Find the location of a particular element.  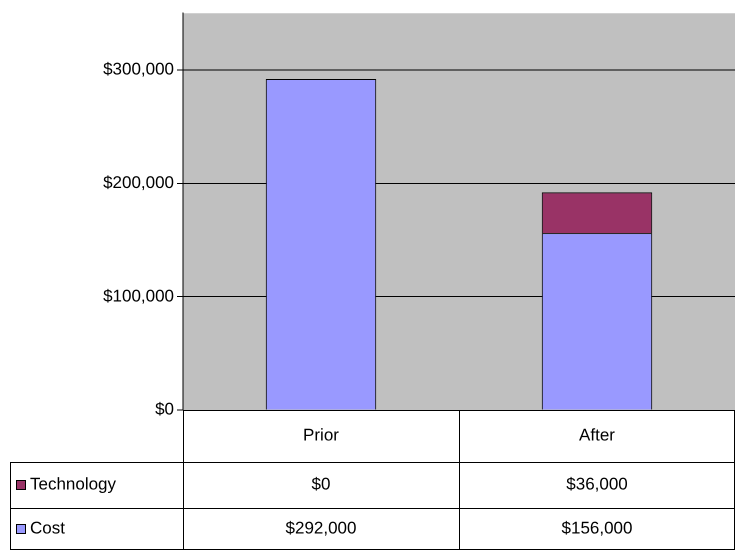

x-tick-label: Prior is located at coordinates (321, 435).